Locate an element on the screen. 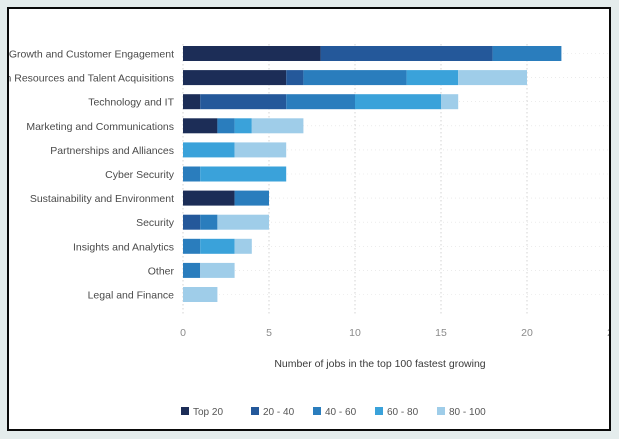  x-tick-label-10: 10 is located at coordinates (355, 333).